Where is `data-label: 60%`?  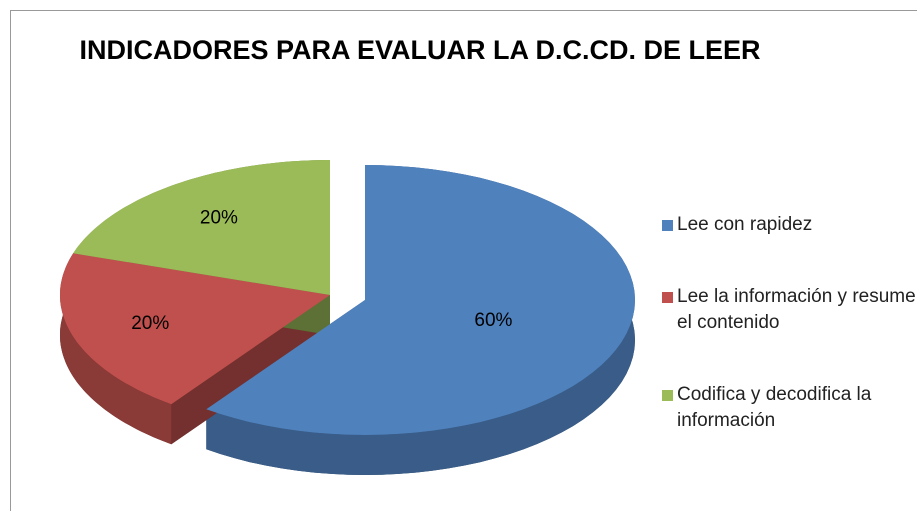 data-label: 60% is located at coordinates (493, 320).